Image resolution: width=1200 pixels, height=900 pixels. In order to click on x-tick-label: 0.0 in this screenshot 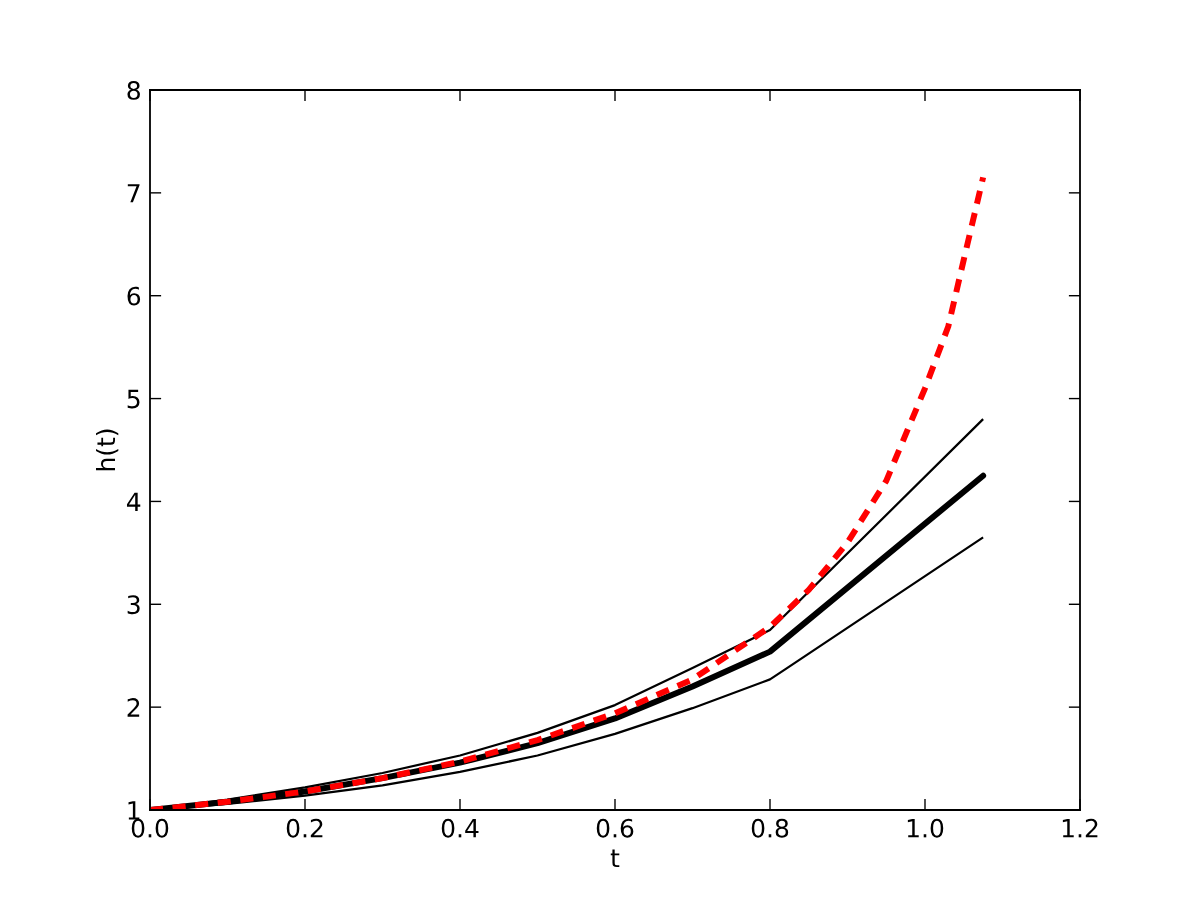, I will do `click(150, 828)`.